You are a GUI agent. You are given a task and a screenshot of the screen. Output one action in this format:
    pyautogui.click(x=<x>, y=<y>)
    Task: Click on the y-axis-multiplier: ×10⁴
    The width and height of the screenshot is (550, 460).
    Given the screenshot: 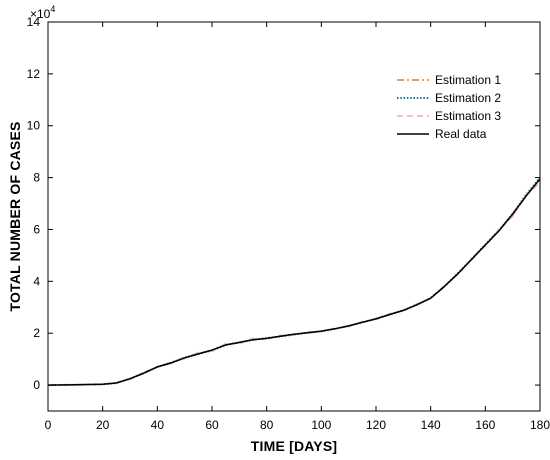 What is the action you would take?
    pyautogui.click(x=42, y=12)
    